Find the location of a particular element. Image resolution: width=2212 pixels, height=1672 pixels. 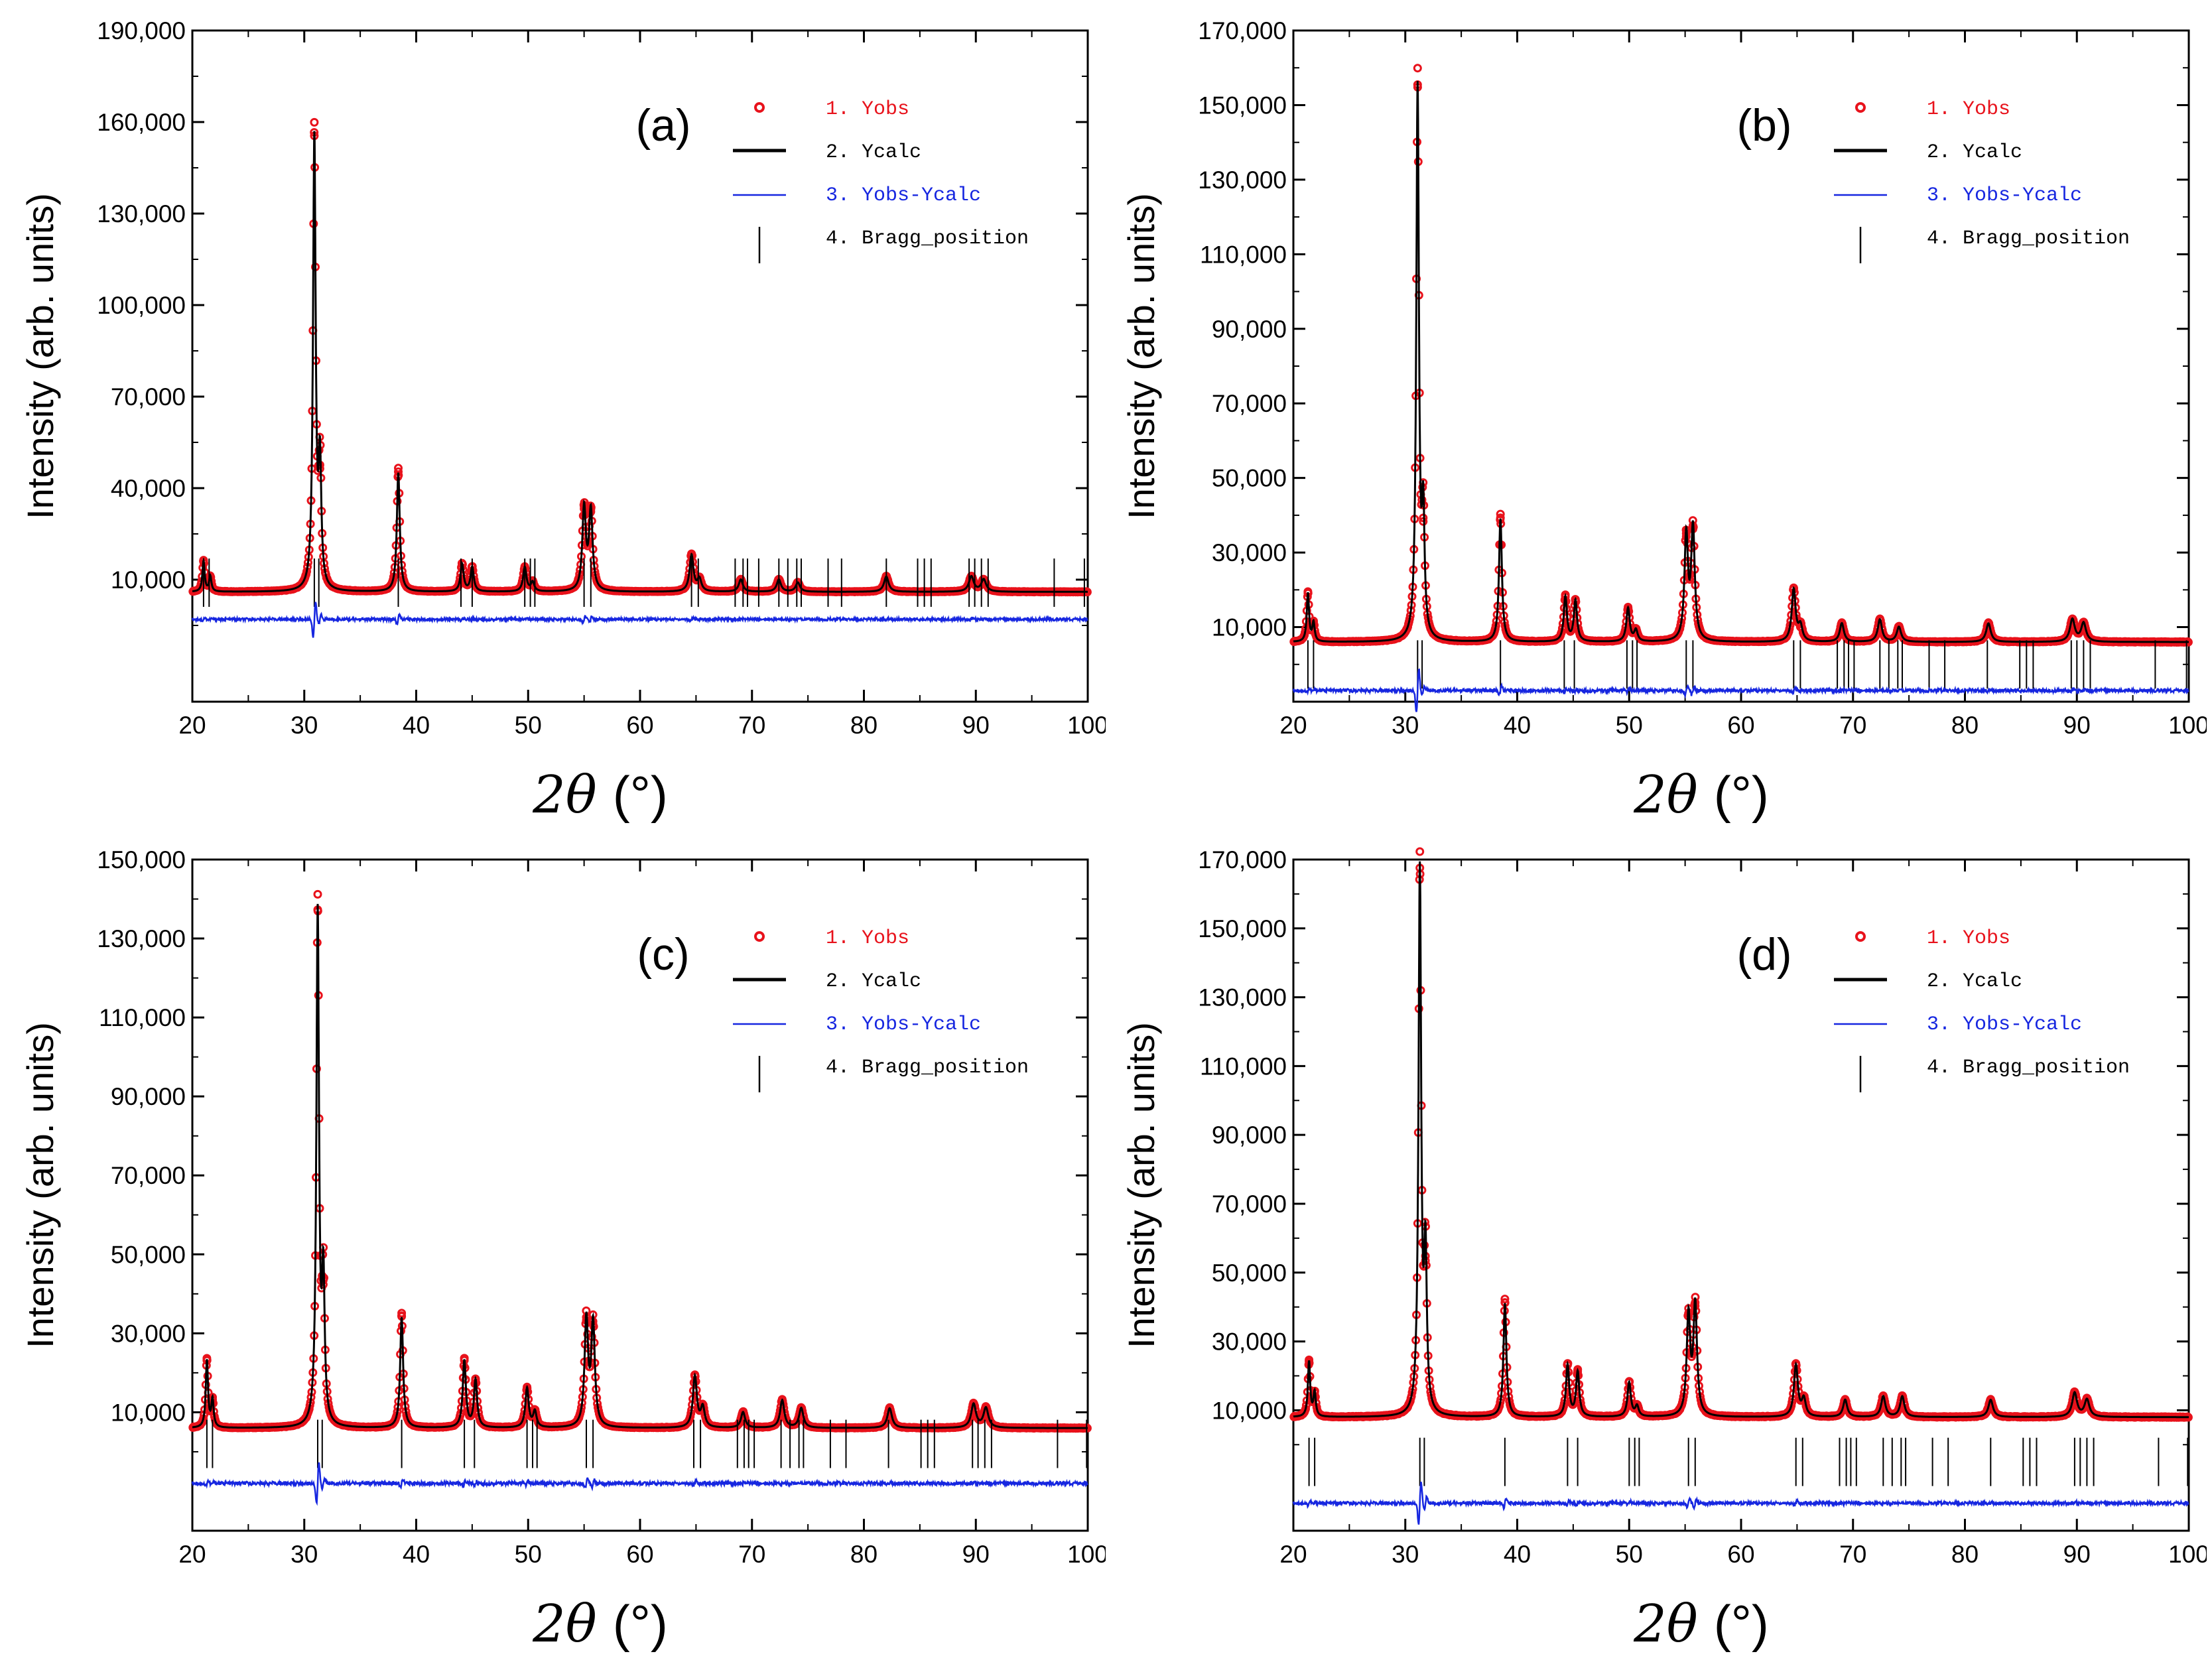

panel-label: (a) is located at coordinates (663, 126).